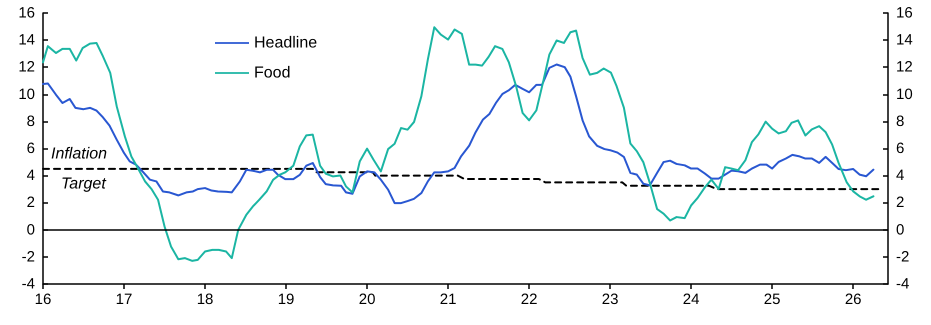 The image size is (931, 325). What do you see at coordinates (900, 175) in the screenshot?
I see `y2-tick-label: 4` at bounding box center [900, 175].